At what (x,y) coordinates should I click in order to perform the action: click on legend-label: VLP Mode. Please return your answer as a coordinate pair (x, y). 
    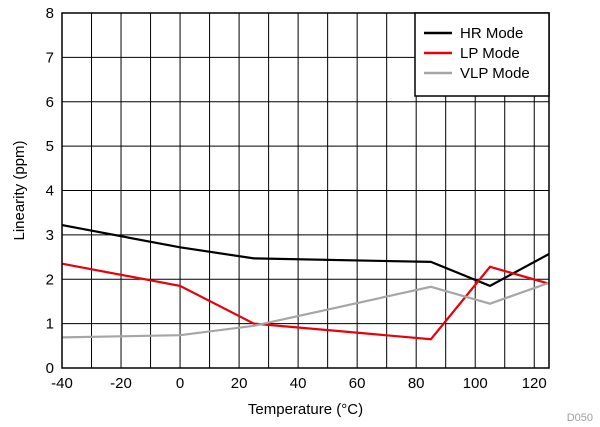
    Looking at the image, I should click on (495, 73).